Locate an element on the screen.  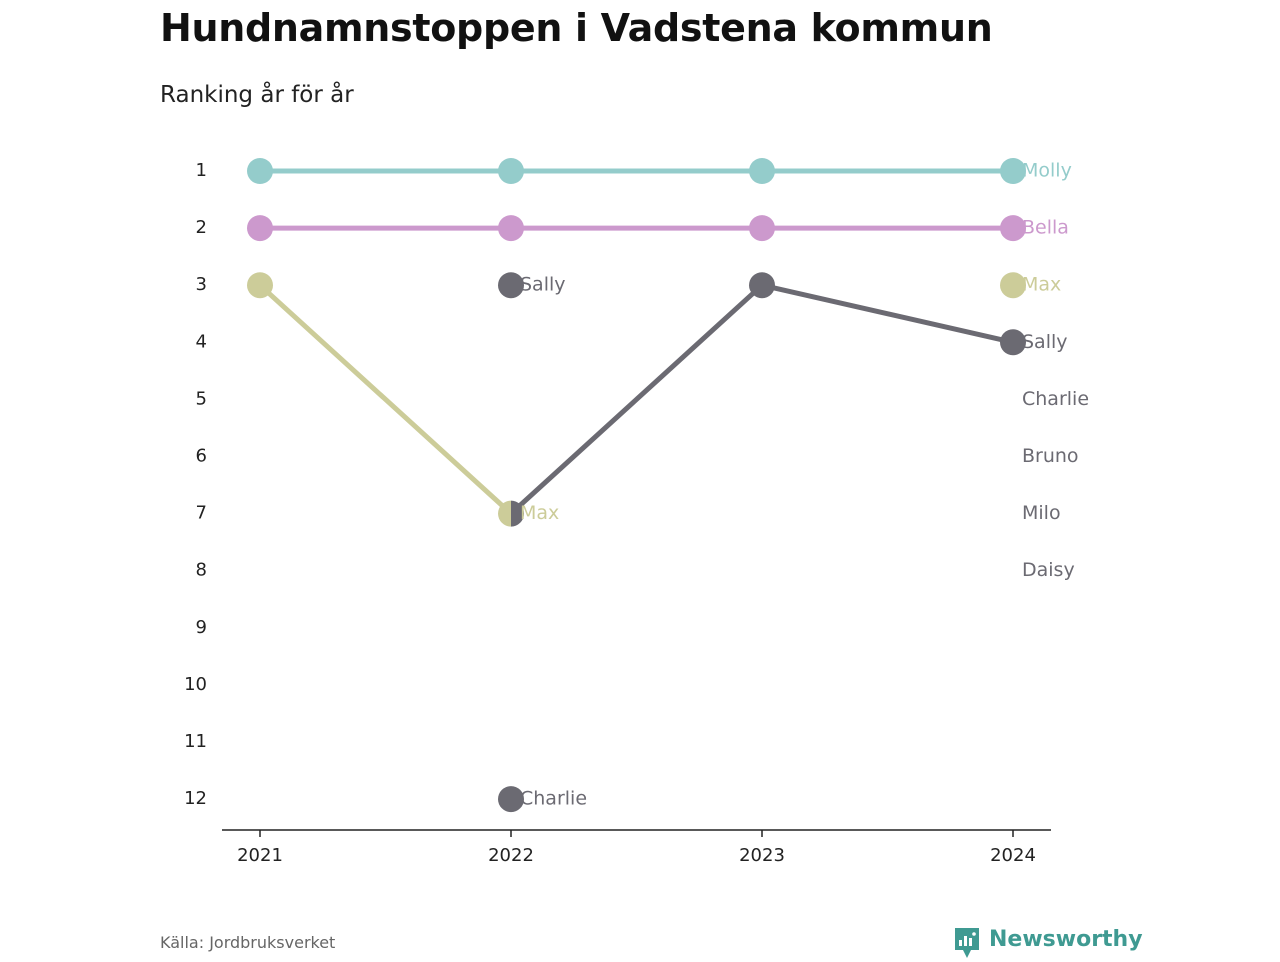
y-tick-label: 7 is located at coordinates (201, 513).